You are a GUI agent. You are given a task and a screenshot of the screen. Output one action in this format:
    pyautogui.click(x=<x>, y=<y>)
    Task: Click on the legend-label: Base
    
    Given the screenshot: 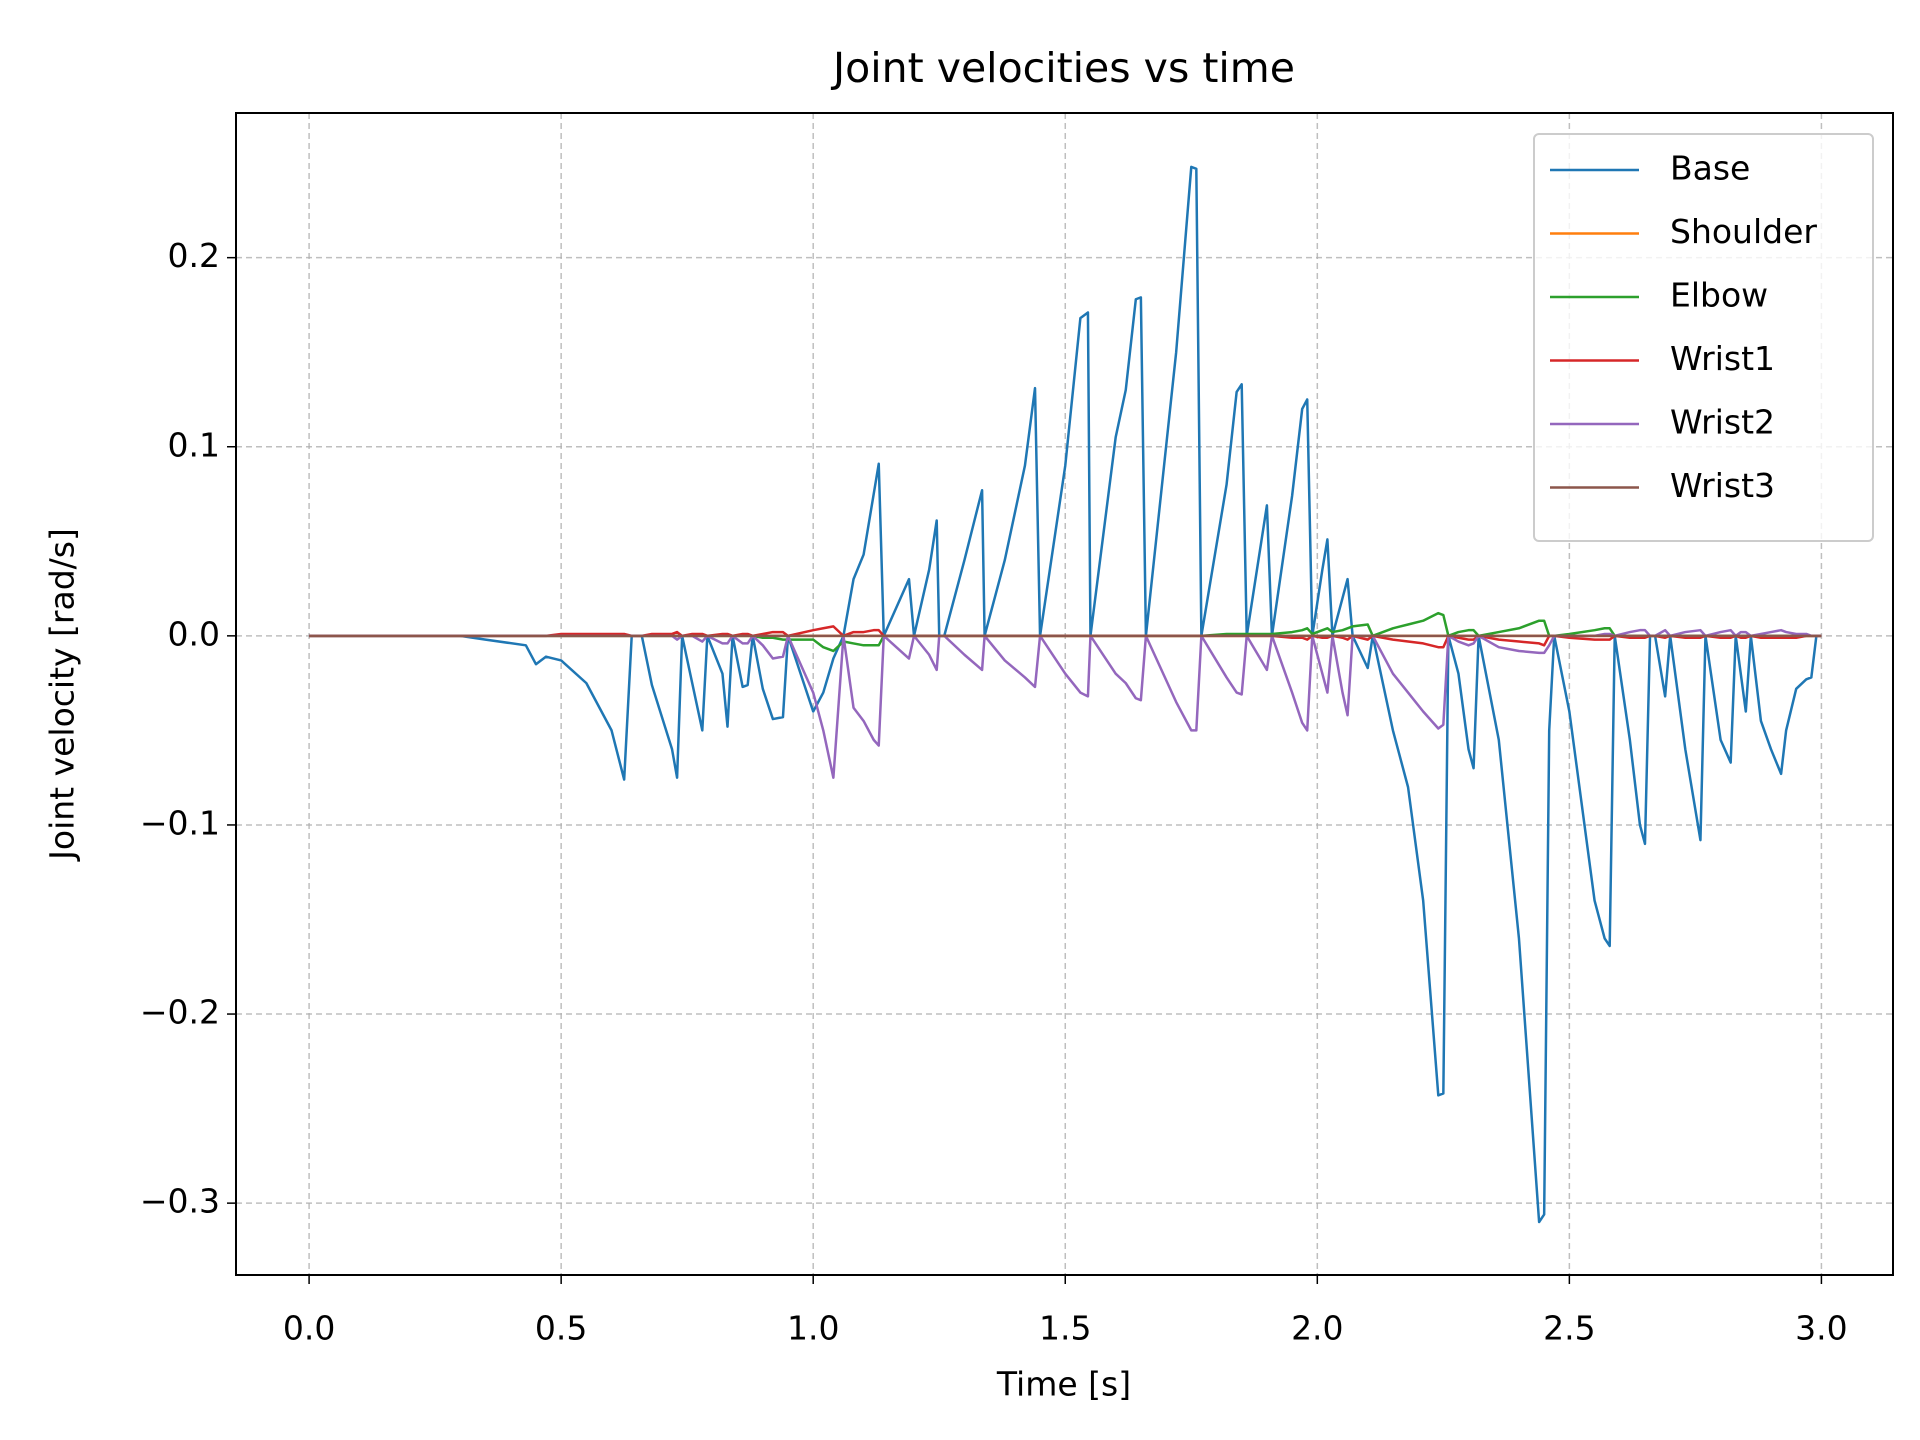 What is the action you would take?
    pyautogui.click(x=1710, y=168)
    